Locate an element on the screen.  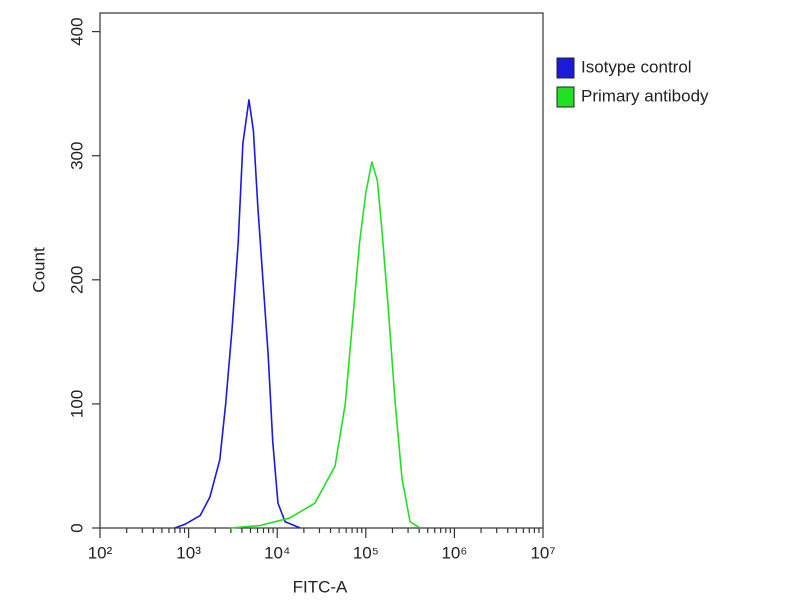
x-tick-label: 10⁷ is located at coordinates (542, 552).